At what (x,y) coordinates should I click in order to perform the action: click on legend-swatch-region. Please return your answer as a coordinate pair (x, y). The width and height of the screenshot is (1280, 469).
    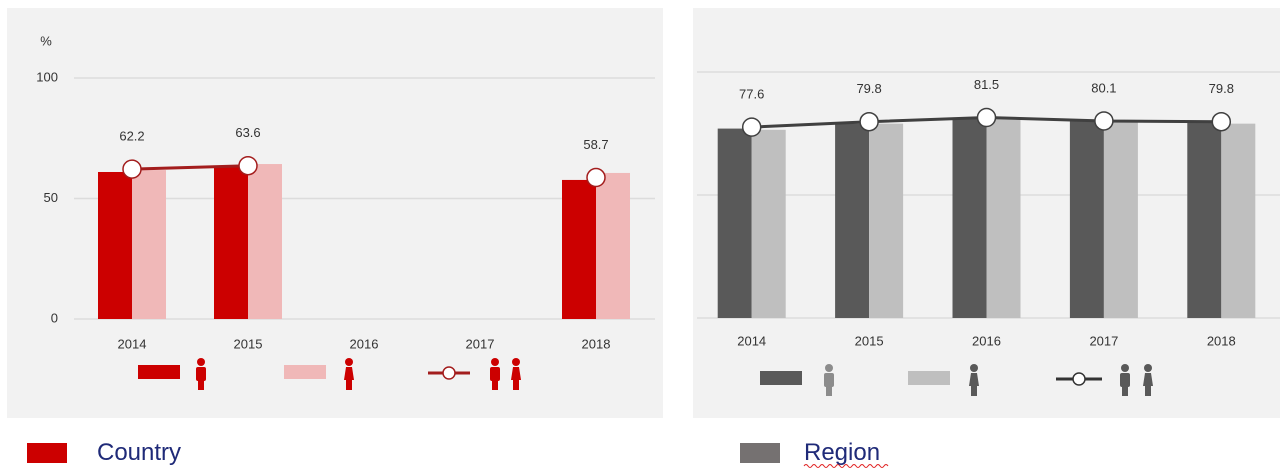
    Looking at the image, I should click on (760, 453).